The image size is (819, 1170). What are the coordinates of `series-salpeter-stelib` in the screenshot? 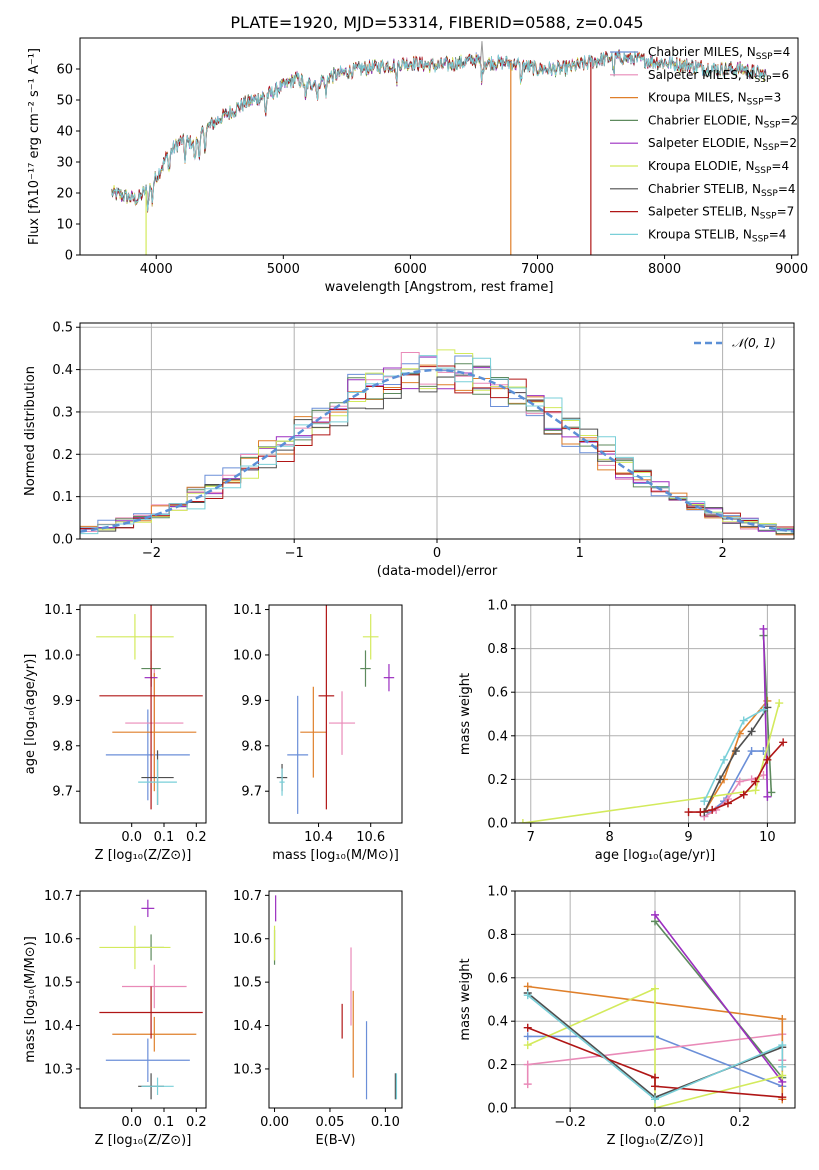 It's located at (655, 1062).